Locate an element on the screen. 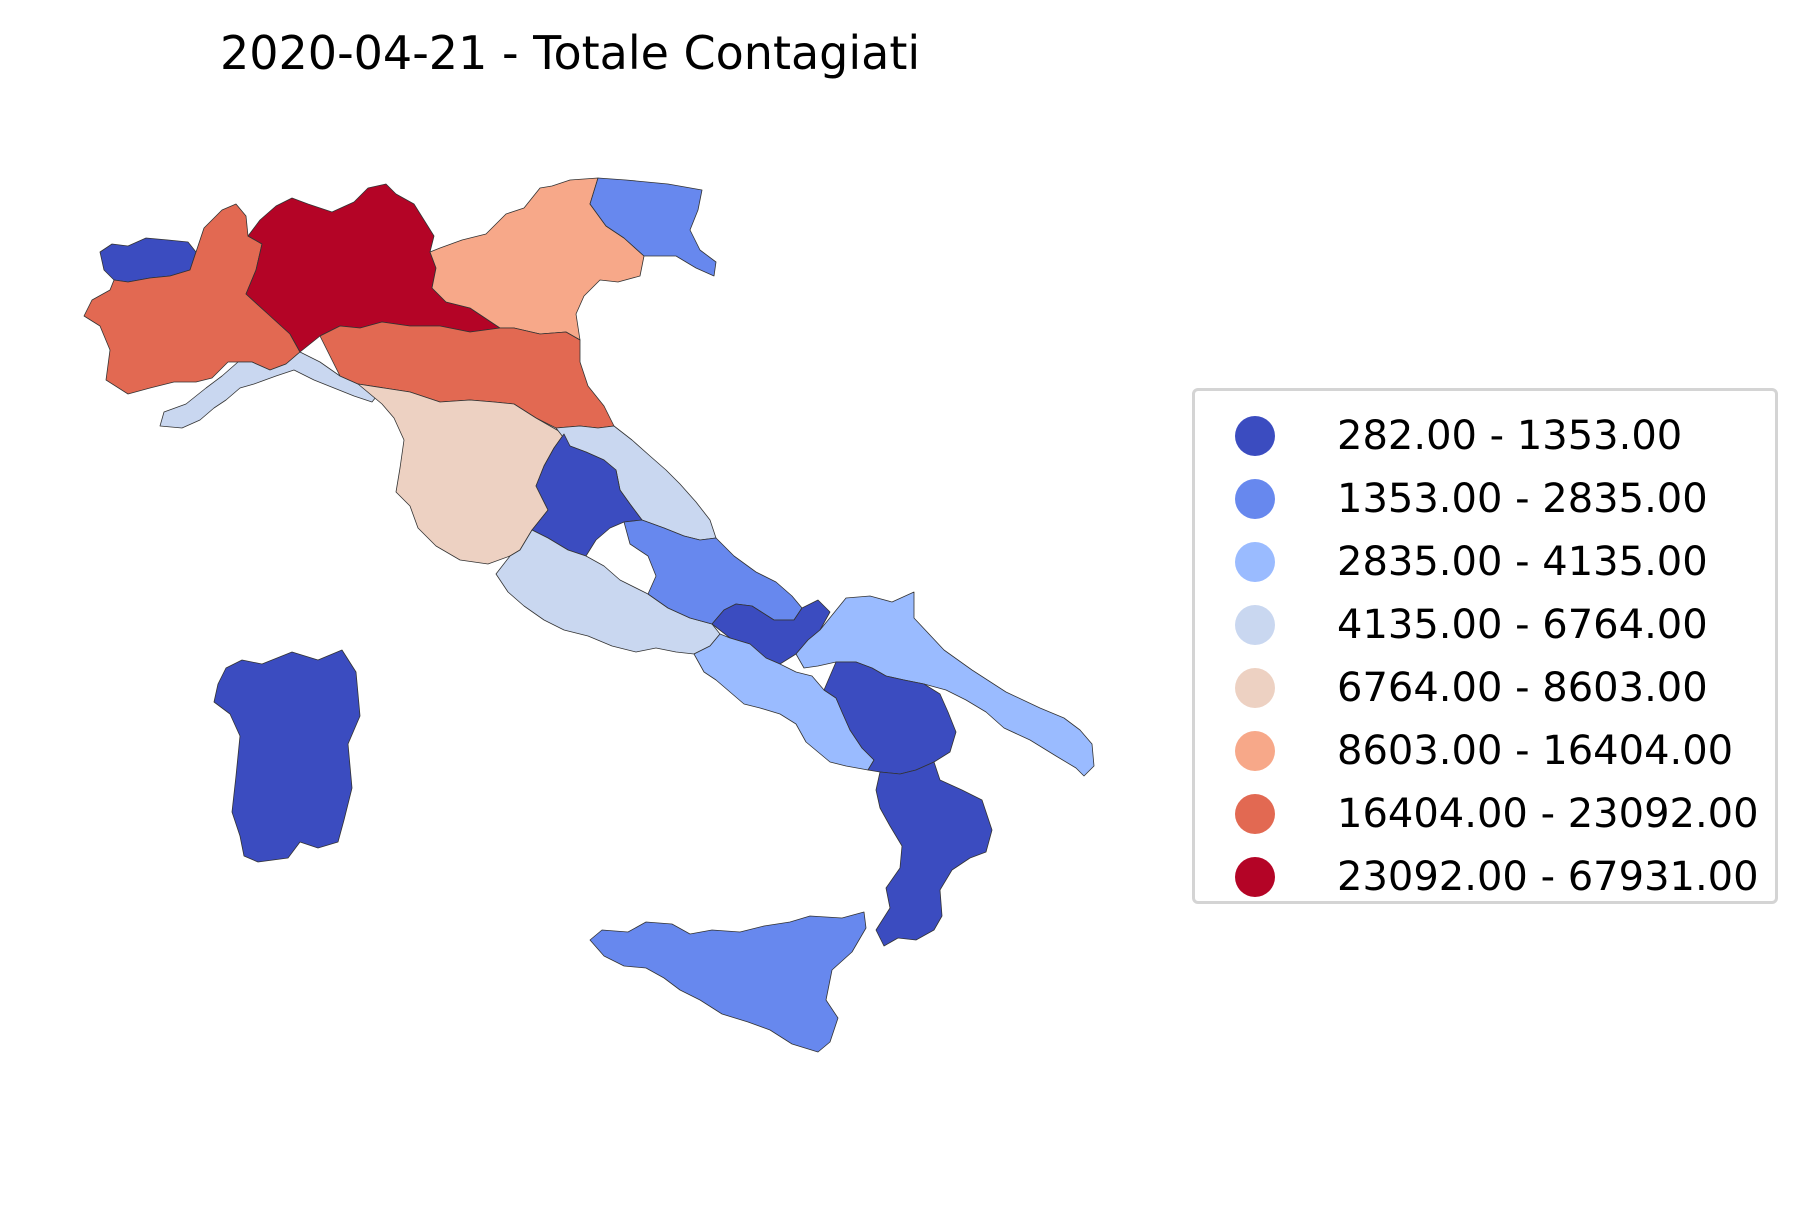 Image resolution: width=1806 pixels, height=1231 pixels. legend-label: 2835.00 - 4135.00 is located at coordinates (1522, 562).